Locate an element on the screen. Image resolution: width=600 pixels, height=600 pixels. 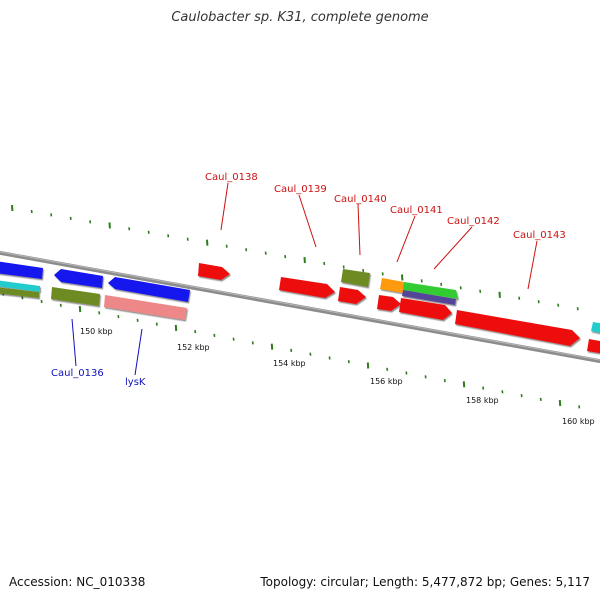
leader-caul0139 is located at coordinates (307, 221).